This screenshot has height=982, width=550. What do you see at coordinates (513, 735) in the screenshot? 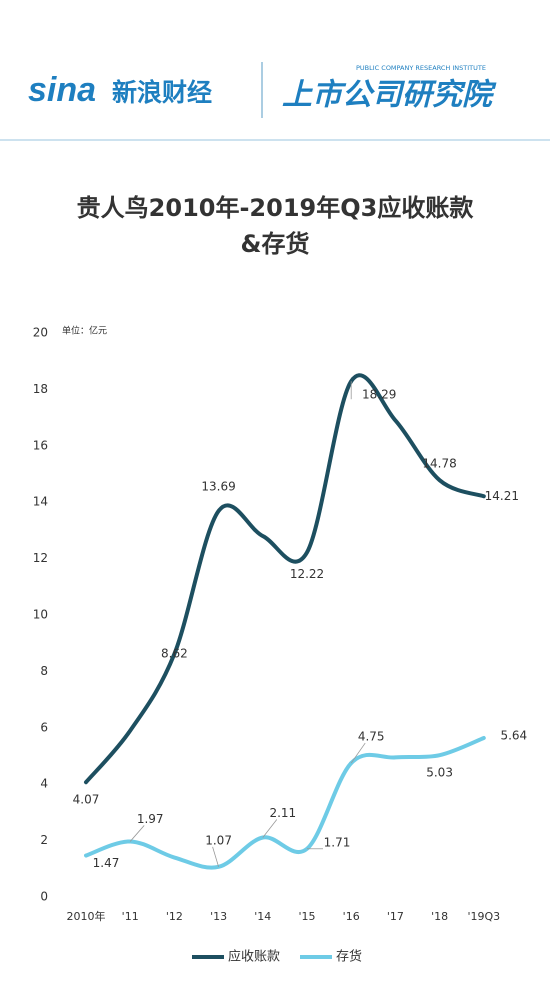
I see `data-label: 5.64` at bounding box center [513, 735].